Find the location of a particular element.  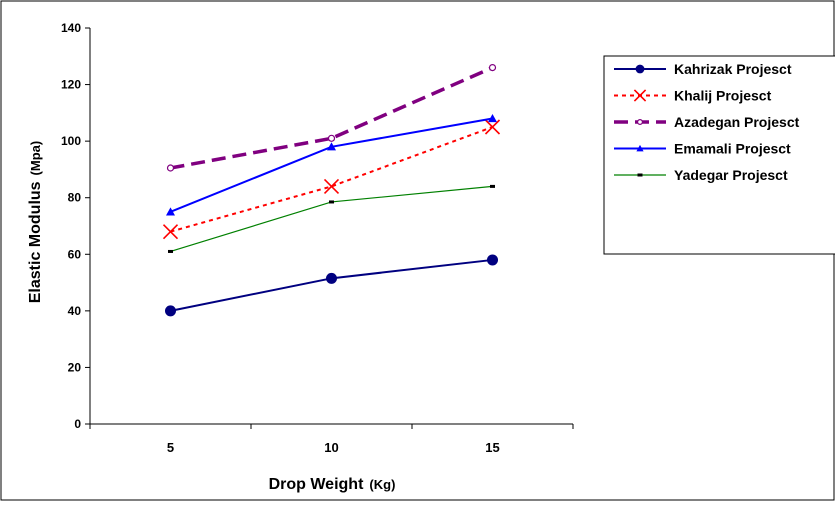

y-tick-label: 0 is located at coordinates (77, 424).